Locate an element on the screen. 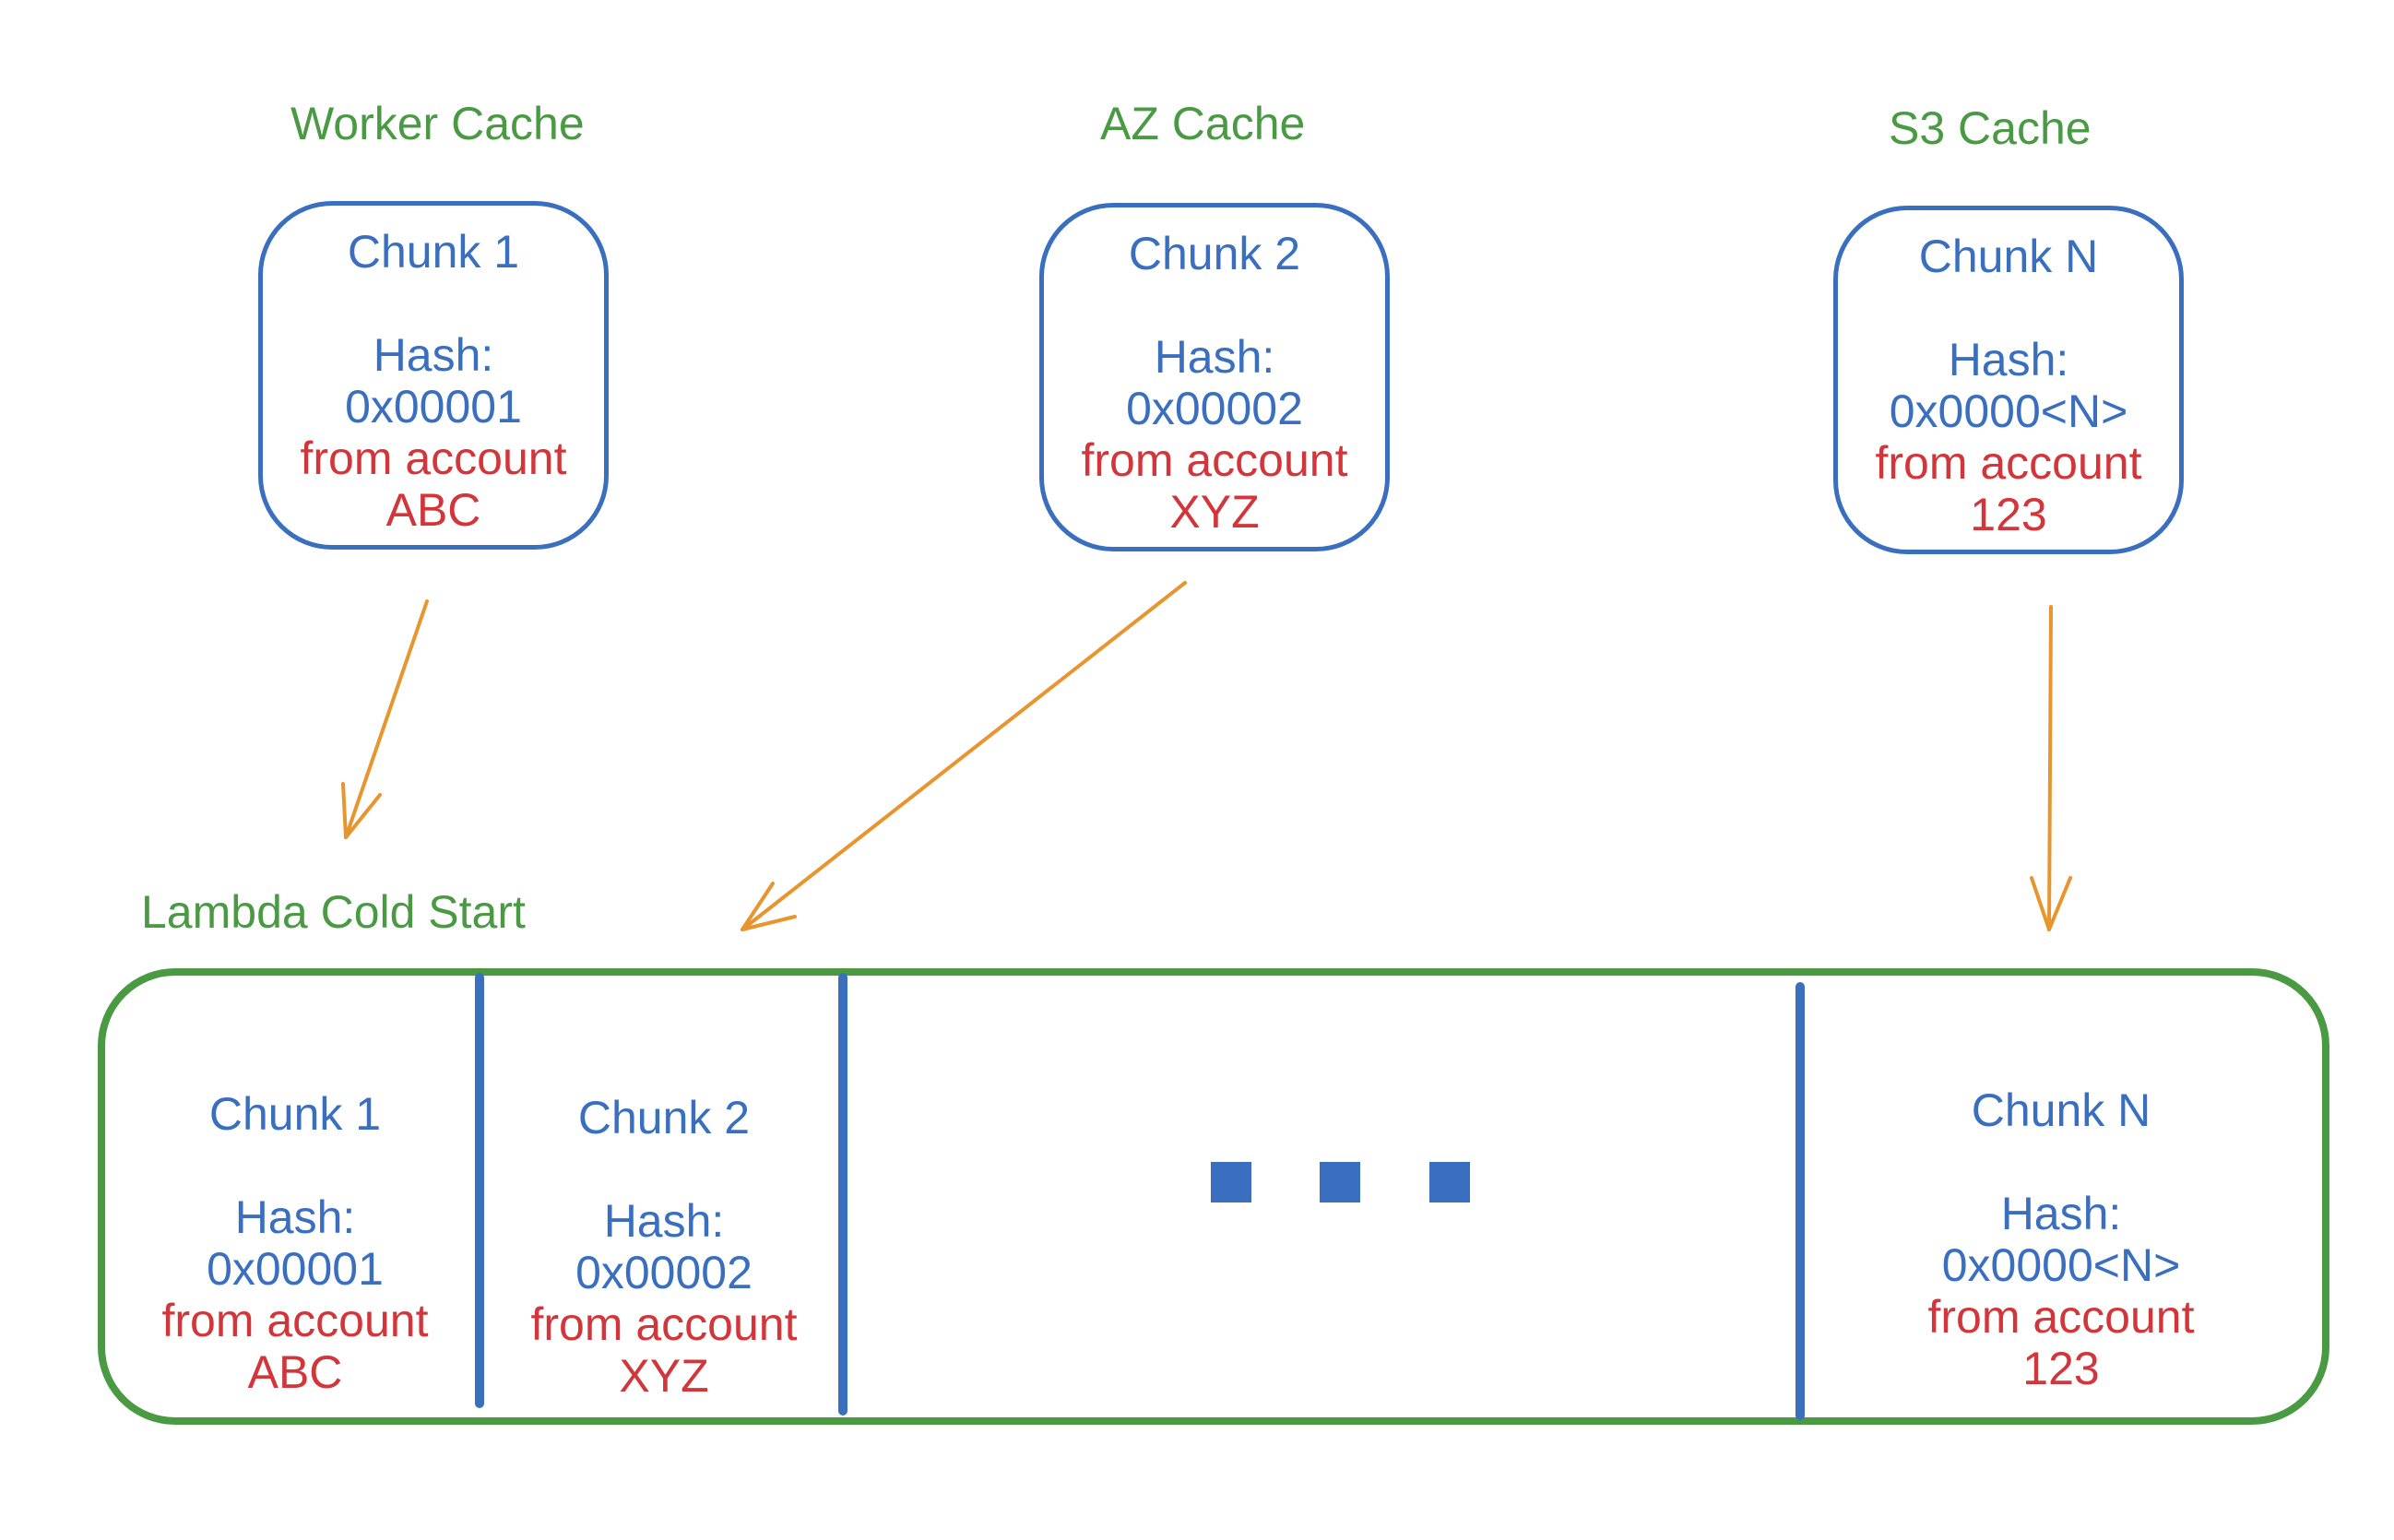 This screenshot has height=1540, width=2394. lambda-cell-chunk2: Chunk 2 Hash: 0x00002 from account XYZ is located at coordinates (664, 1247).